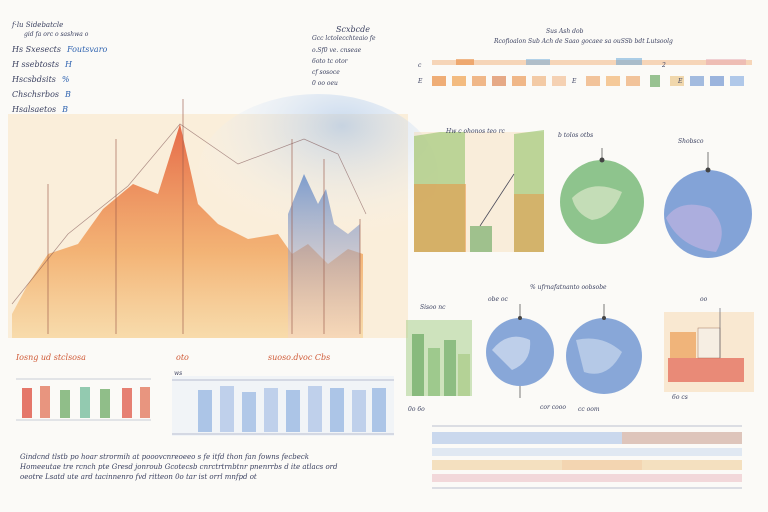 This screenshot has width=768, height=512. Describe the element at coordinates (475, 131) in the screenshot. I see `panel-label: Hw c ohonos teo rc` at that location.